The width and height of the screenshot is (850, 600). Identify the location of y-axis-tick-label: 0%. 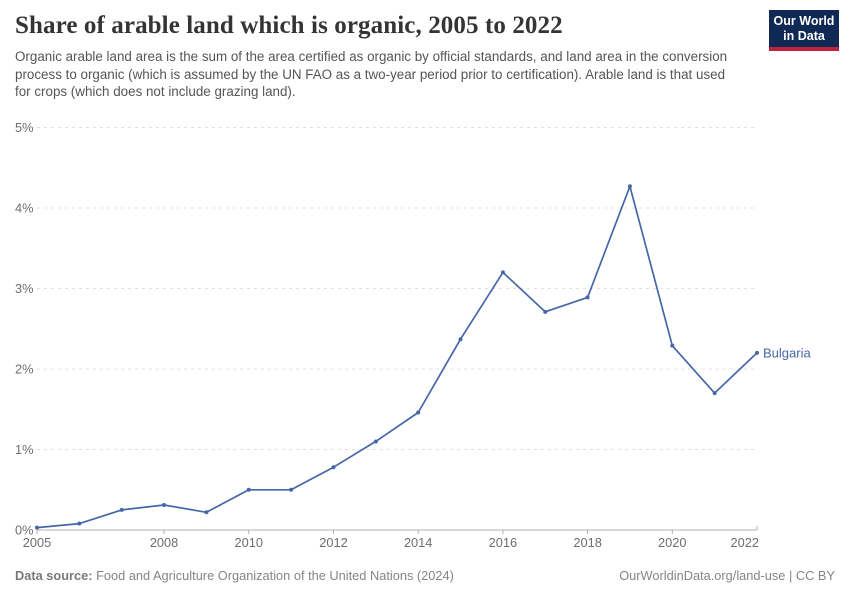
(24, 530).